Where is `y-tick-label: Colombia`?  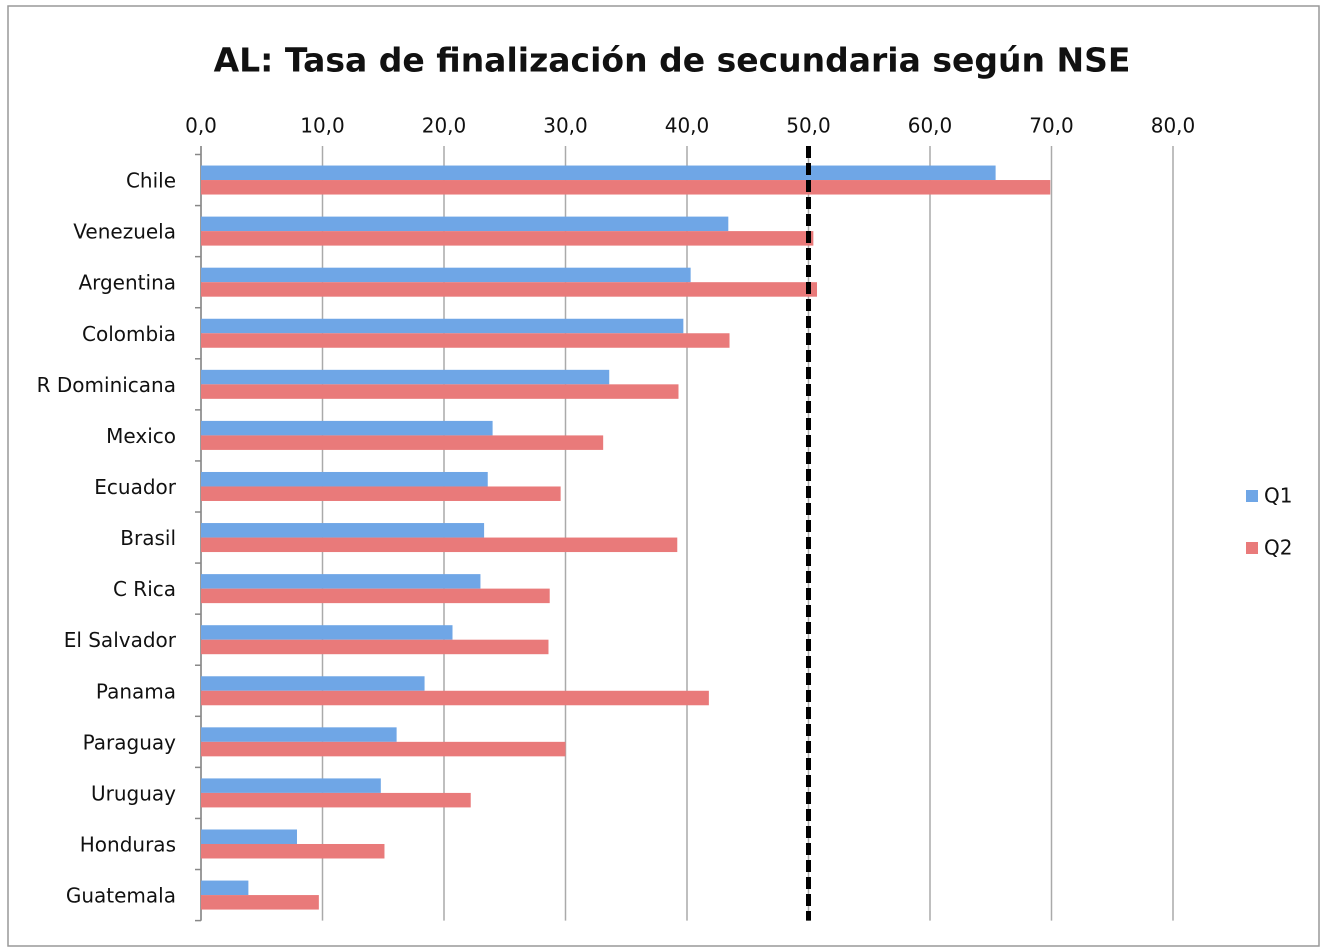 y-tick-label: Colombia is located at coordinates (129, 334).